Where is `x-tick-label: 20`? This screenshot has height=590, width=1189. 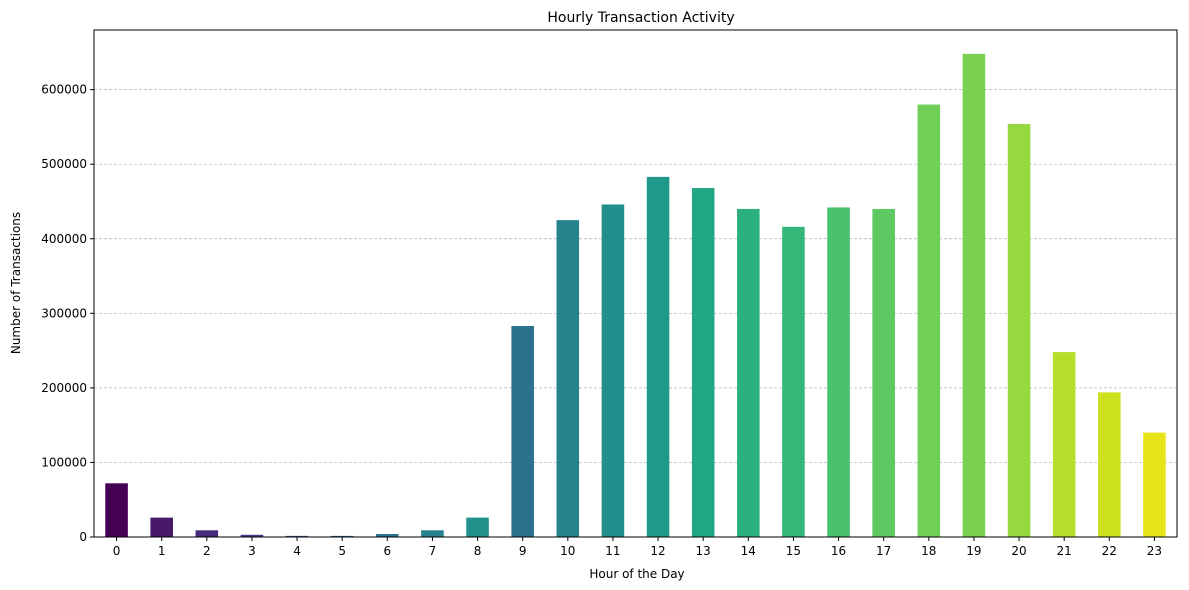 x-tick-label: 20 is located at coordinates (1018, 551).